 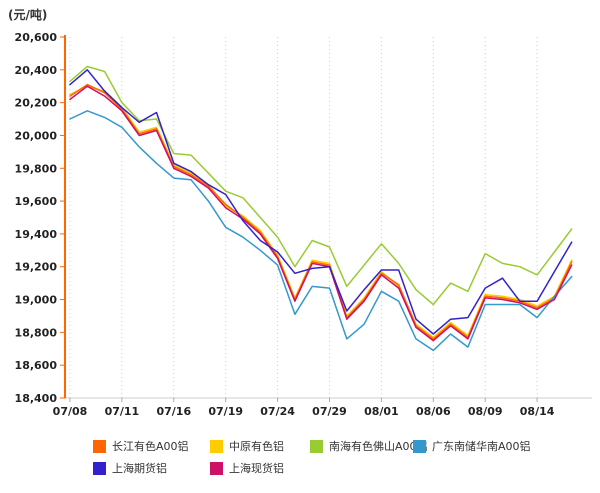 What do you see at coordinates (36, 300) in the screenshot?
I see `y-axis-tick-label: 19,000` at bounding box center [36, 300].